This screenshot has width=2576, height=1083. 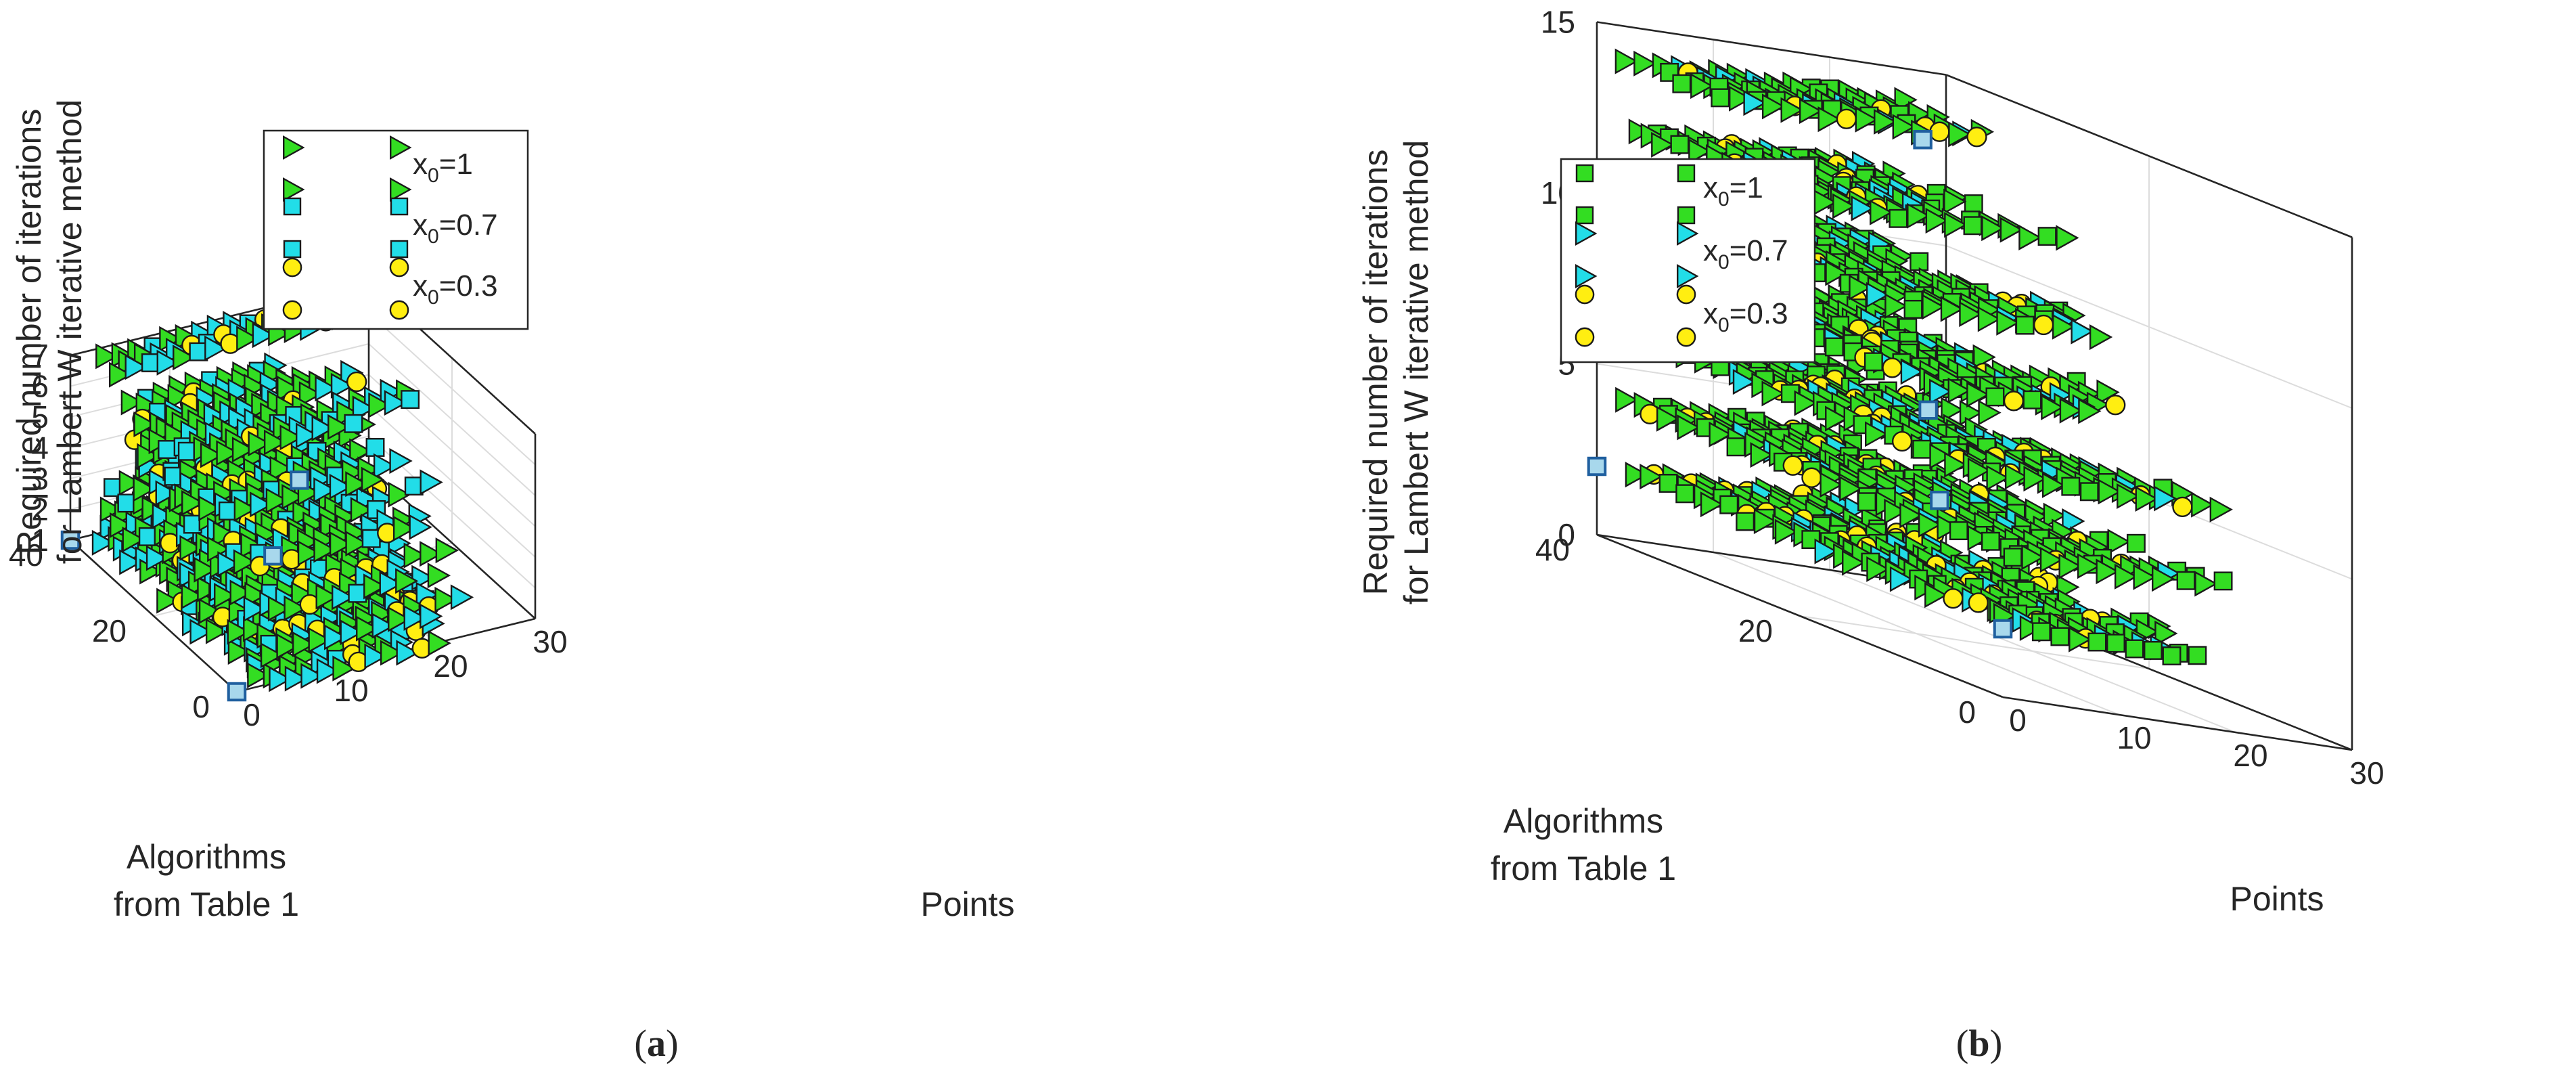 I want to click on panel-a-markers, so click(x=267, y=501).